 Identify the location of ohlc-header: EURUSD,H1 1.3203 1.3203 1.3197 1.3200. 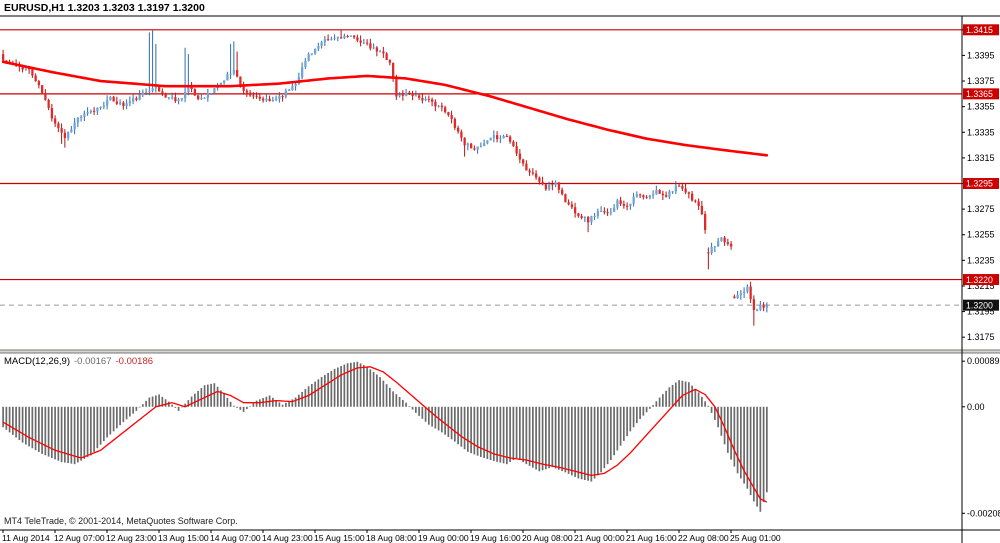
(104, 8).